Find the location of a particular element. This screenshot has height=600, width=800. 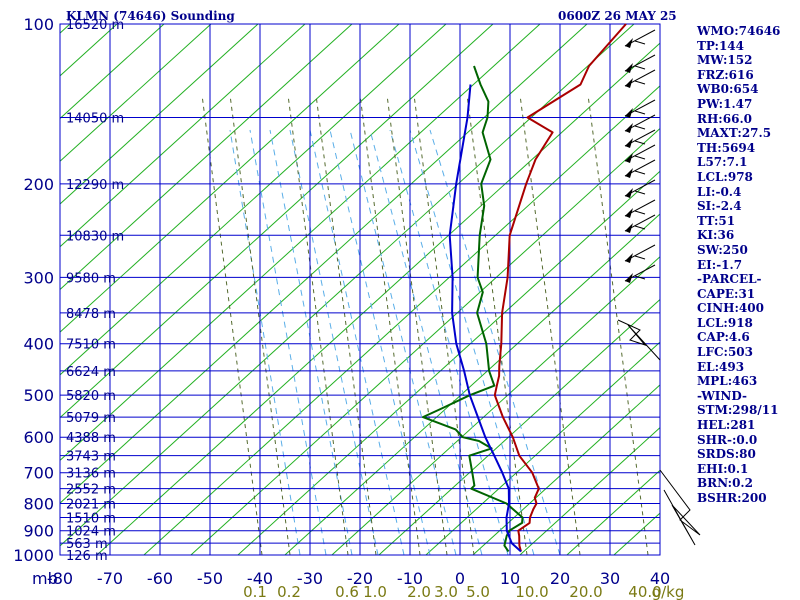

height-label: 7510 m is located at coordinates (91, 345).